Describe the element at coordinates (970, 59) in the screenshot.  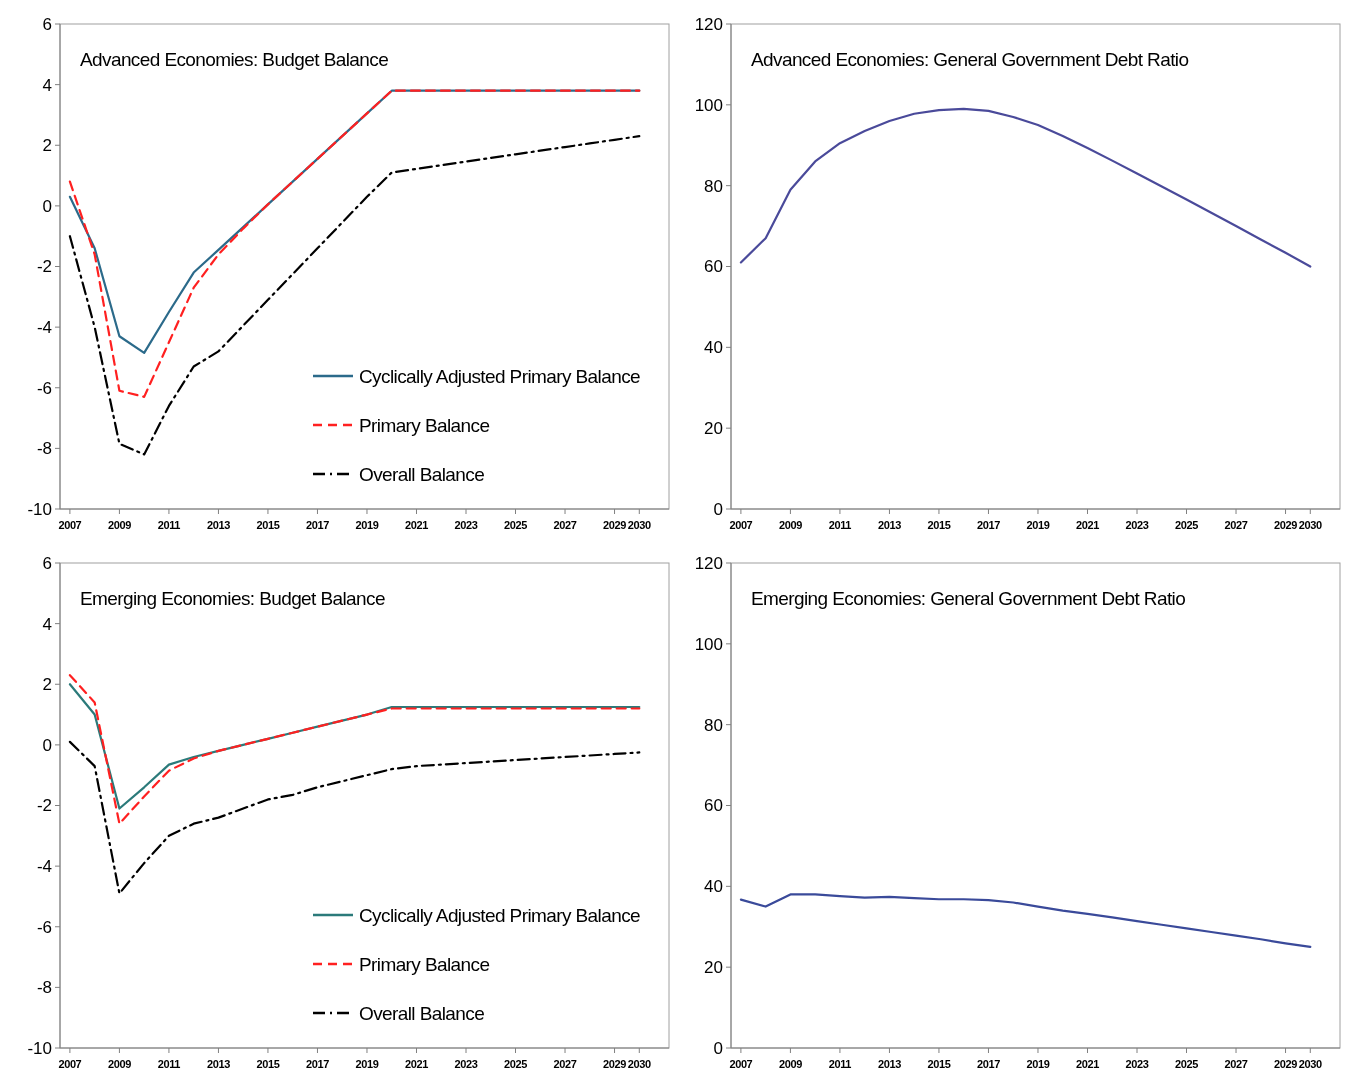
I see `text: Advanced Economies: General Government Debt Ratio` at that location.